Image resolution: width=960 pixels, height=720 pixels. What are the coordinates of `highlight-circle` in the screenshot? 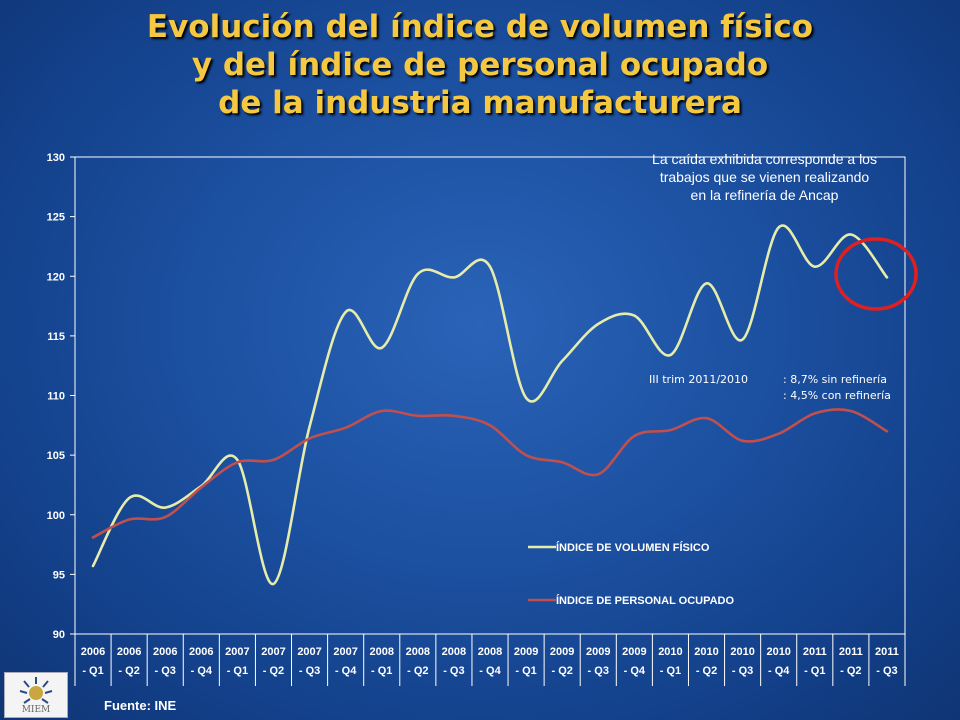 It's located at (876, 274).